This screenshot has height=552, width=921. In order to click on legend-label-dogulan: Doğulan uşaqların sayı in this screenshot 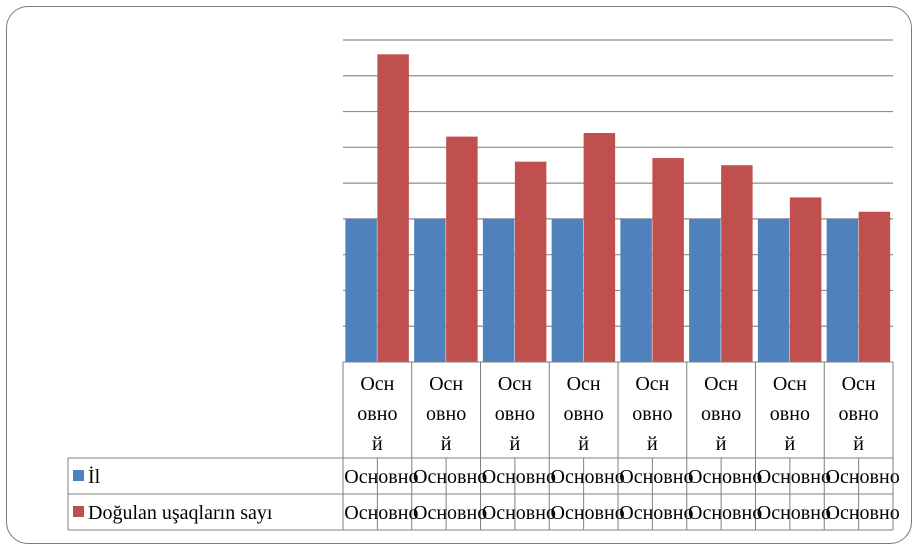, I will do `click(180, 513)`.